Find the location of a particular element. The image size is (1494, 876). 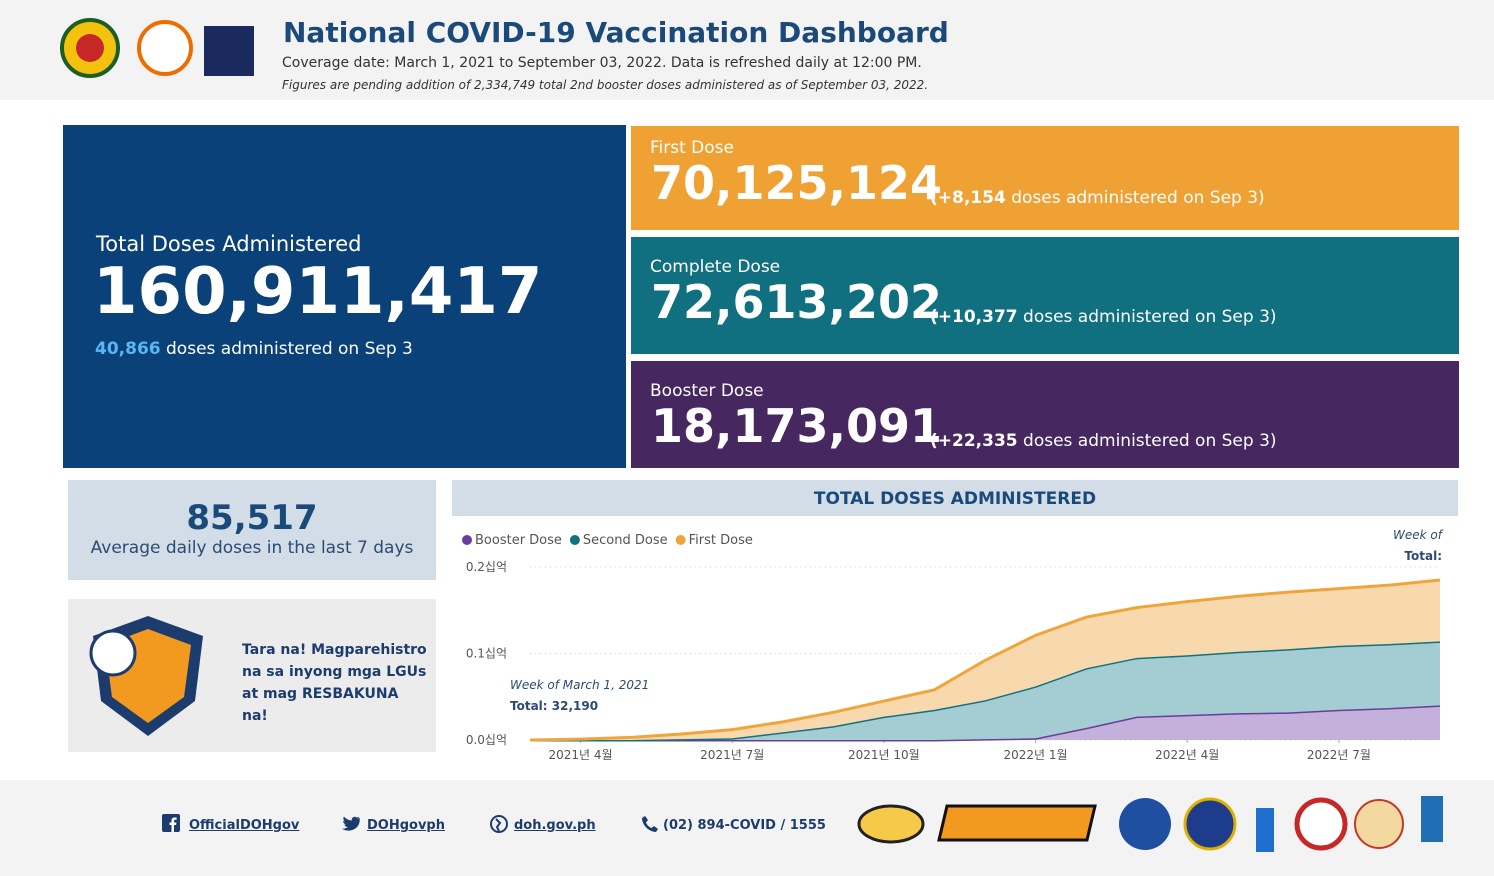

x-tick-label: 2022년 4월 is located at coordinates (1187, 755).